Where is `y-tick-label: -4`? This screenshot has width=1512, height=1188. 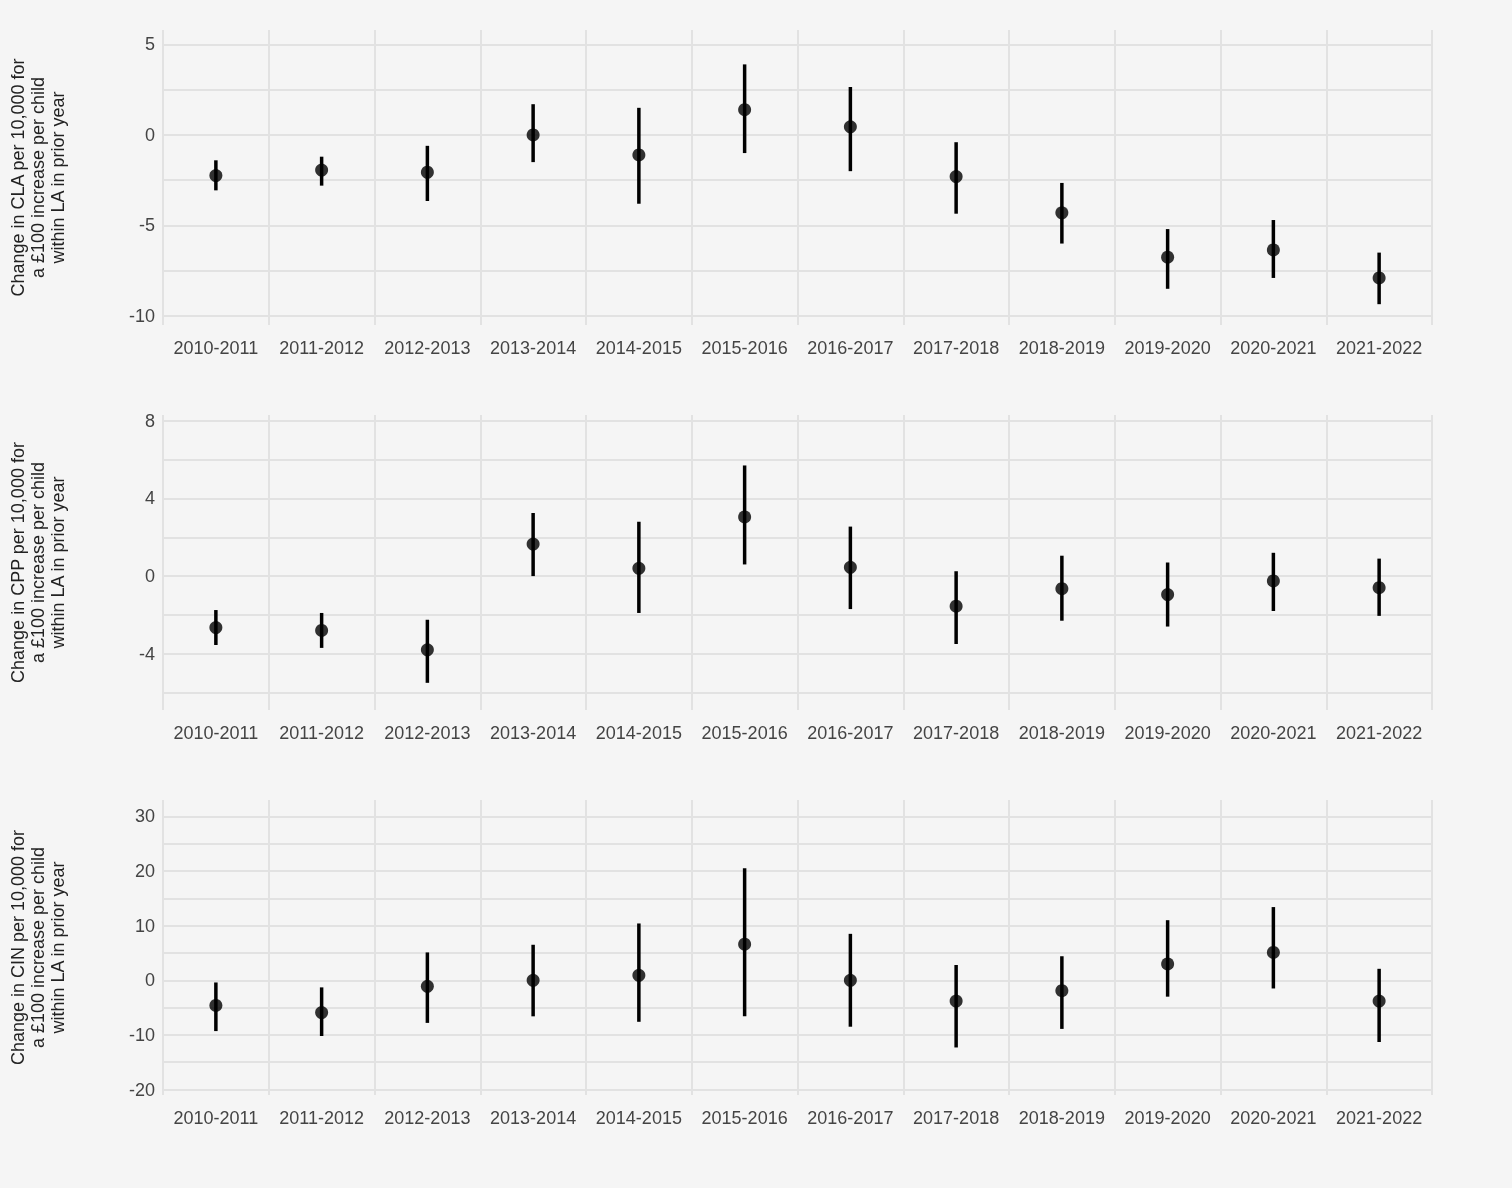
y-tick-label: -4 is located at coordinates (146, 653).